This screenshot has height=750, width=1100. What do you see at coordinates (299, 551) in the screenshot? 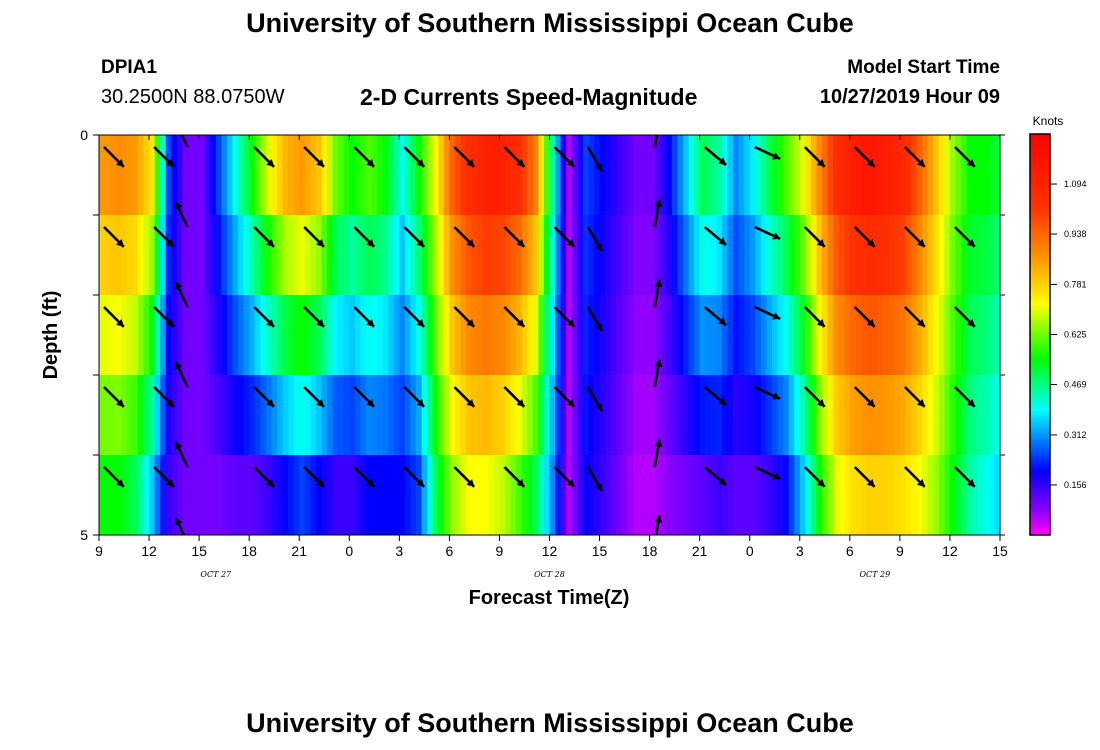
I see `x-tick-label: 21` at bounding box center [299, 551].